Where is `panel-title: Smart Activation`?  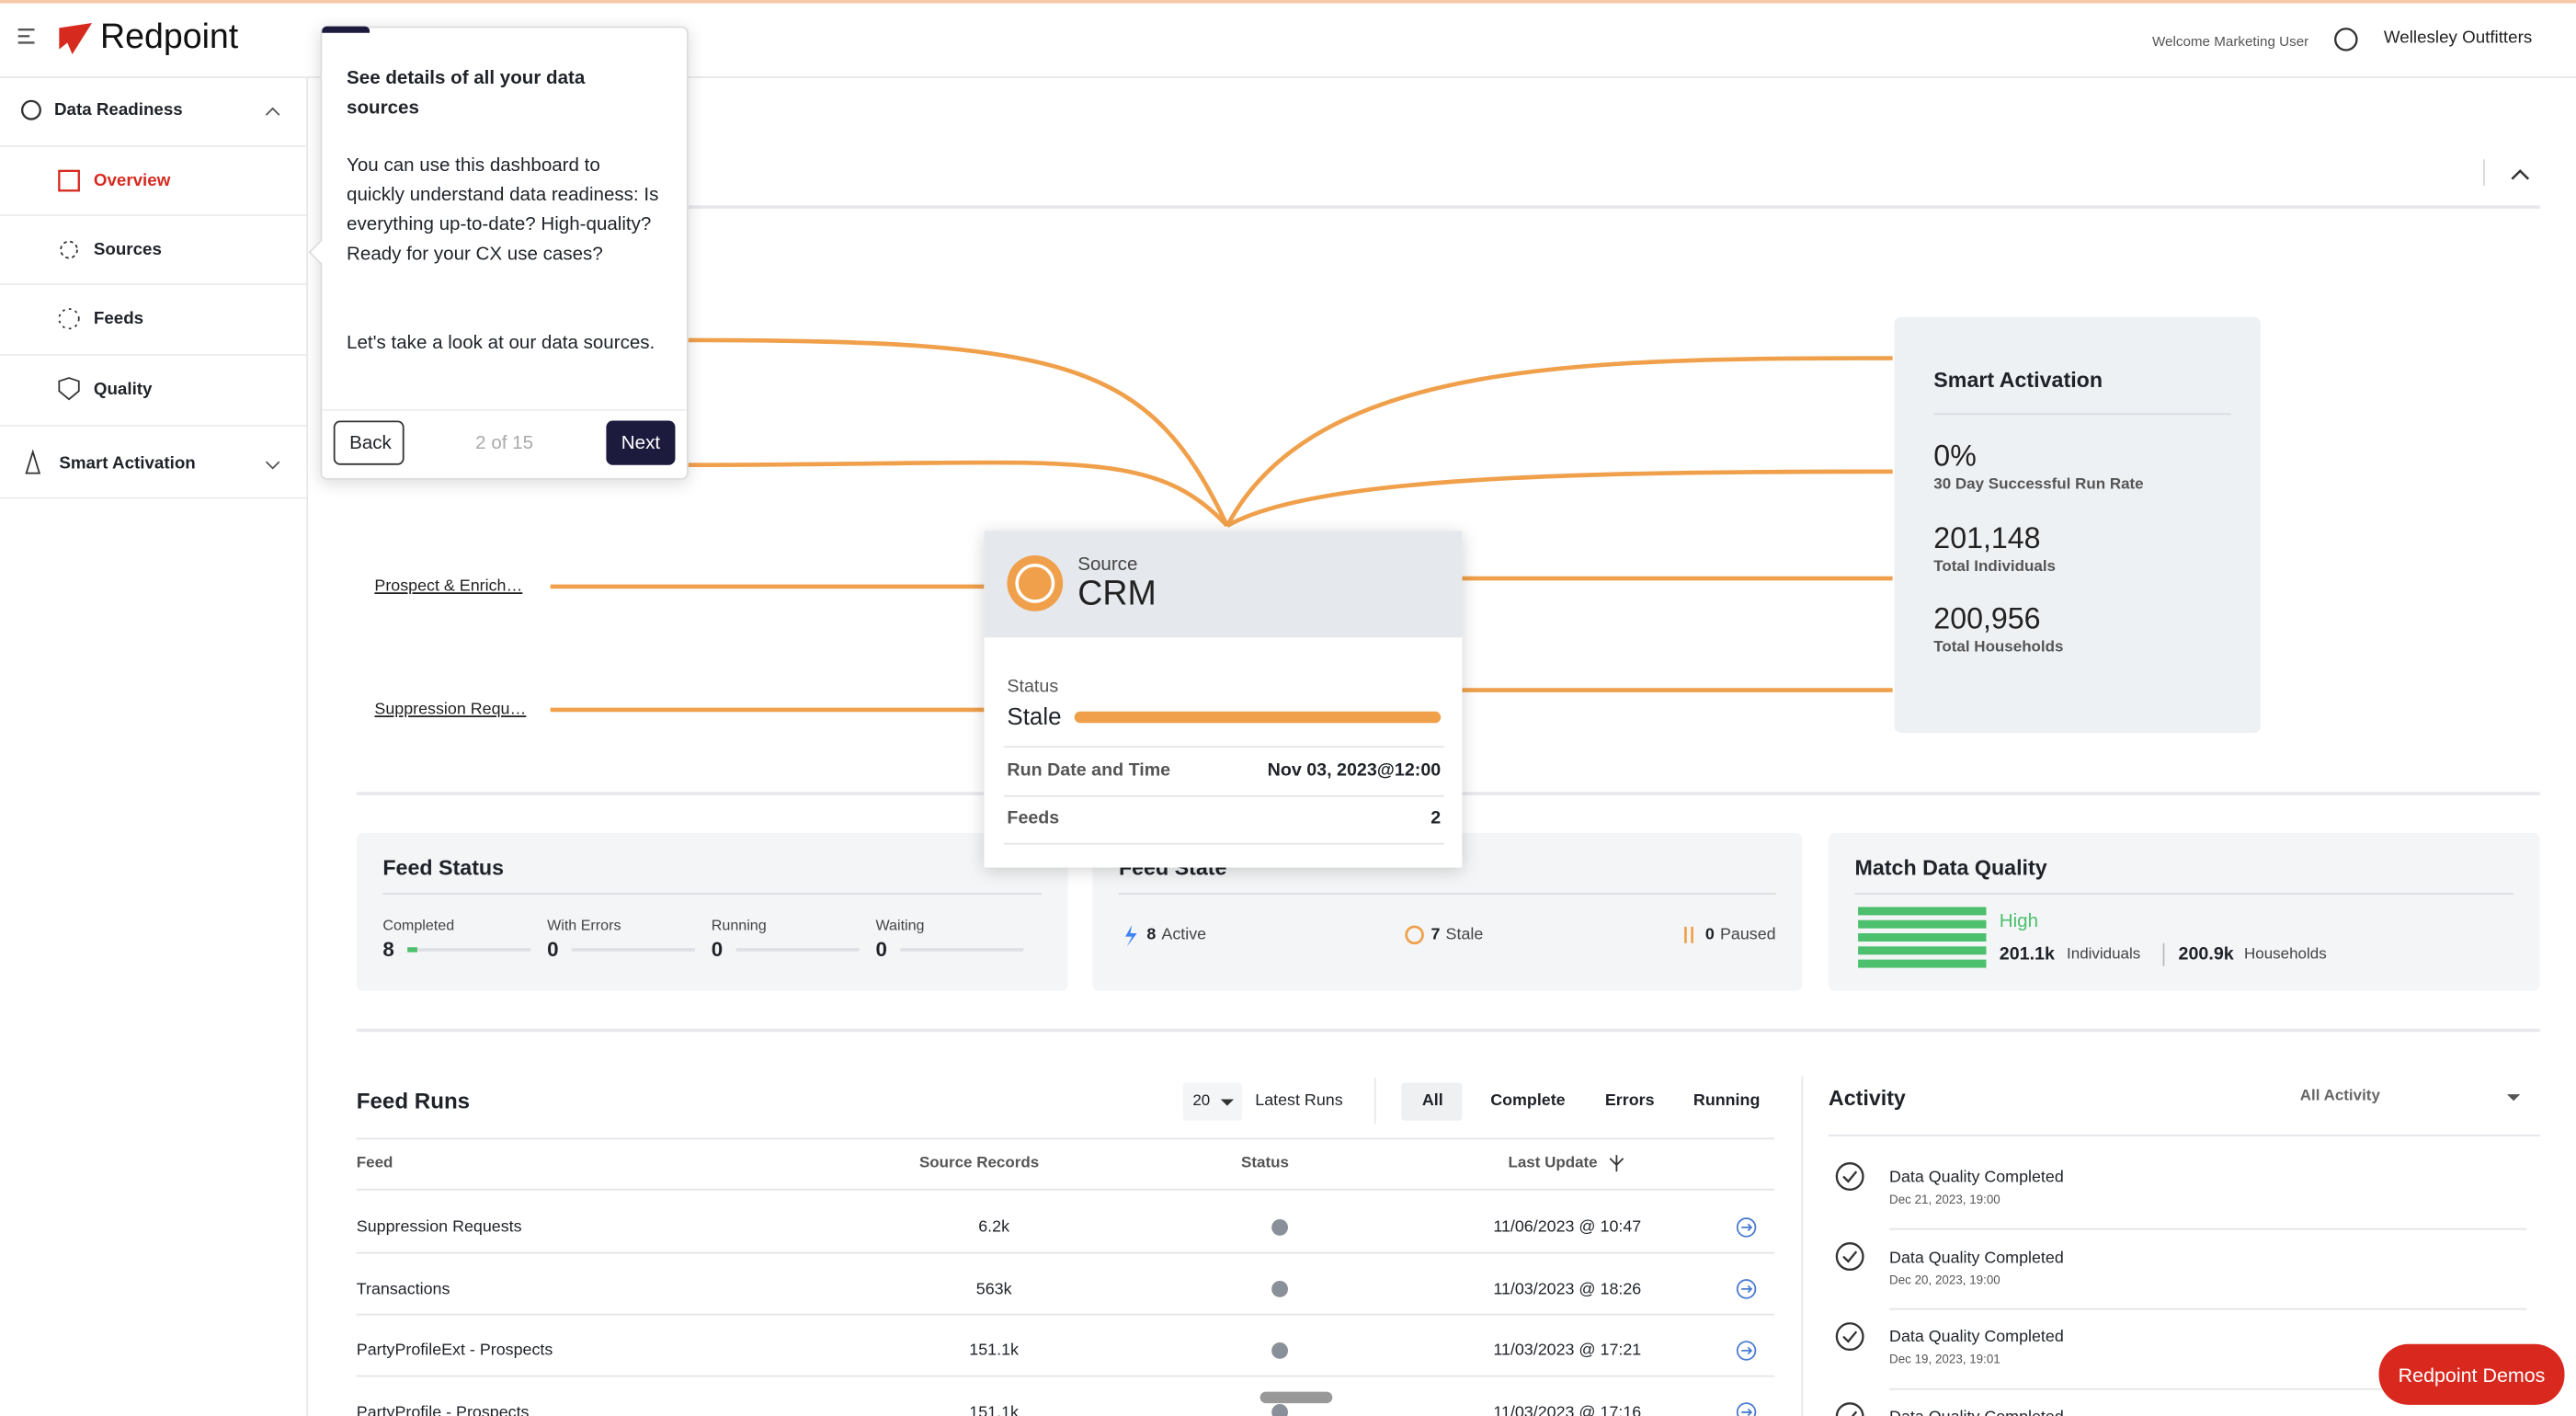 panel-title: Smart Activation is located at coordinates (2018, 380).